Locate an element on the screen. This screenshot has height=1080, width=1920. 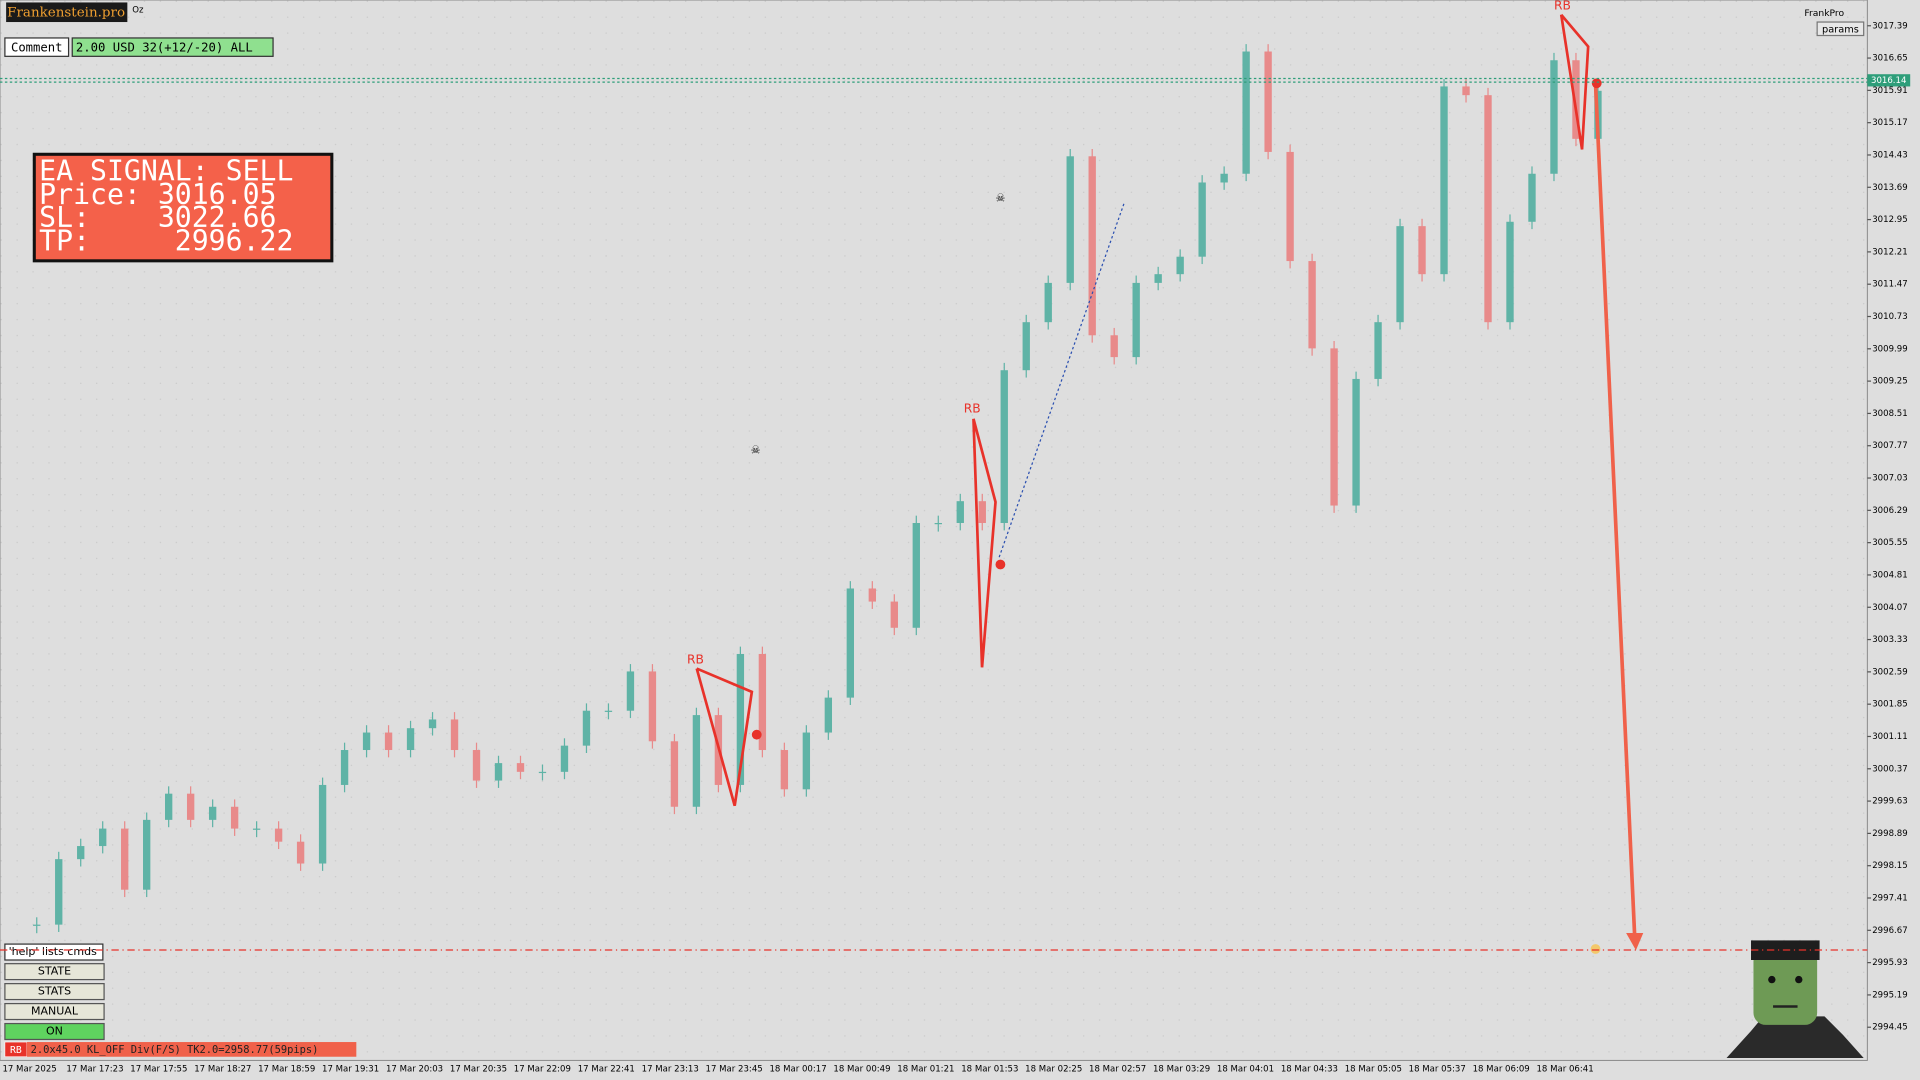
status-bar is located at coordinates (191, 1049).